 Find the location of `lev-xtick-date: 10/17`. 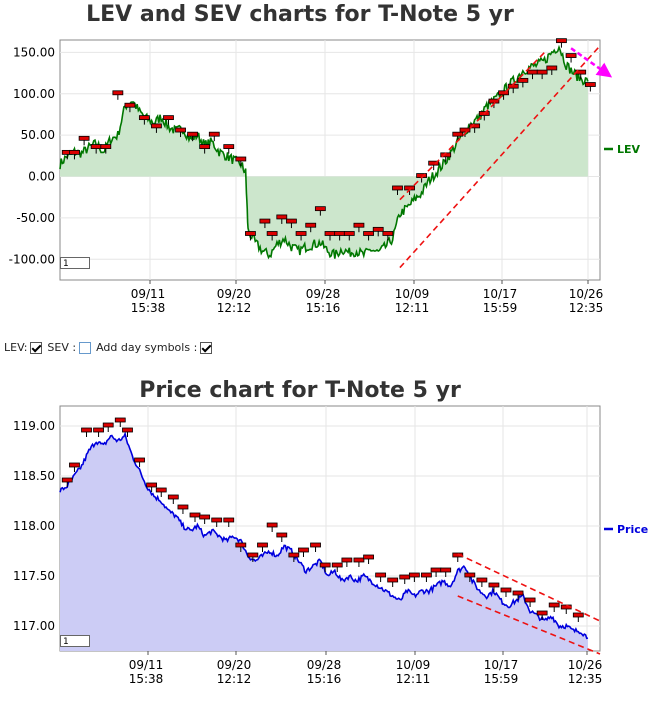

lev-xtick-date: 10/17 is located at coordinates (500, 294).